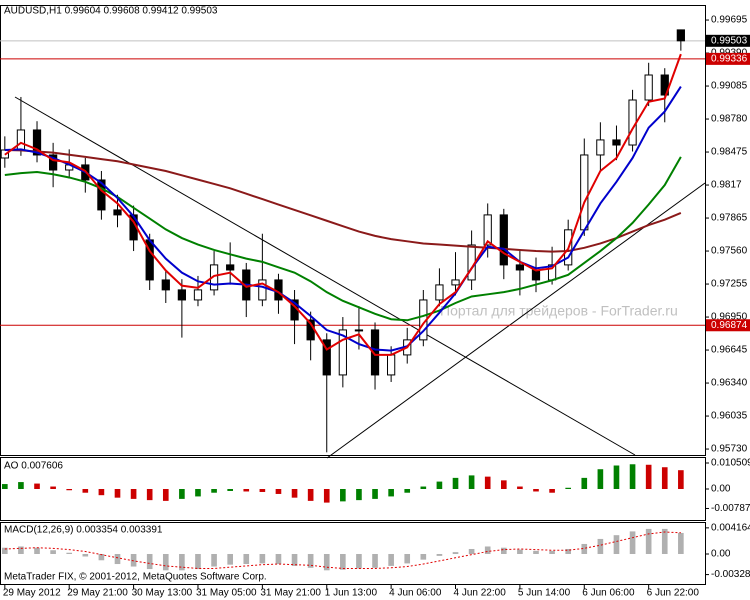  What do you see at coordinates (729, 119) in the screenshot?
I see `y-tick-label: 0.98780` at bounding box center [729, 119].